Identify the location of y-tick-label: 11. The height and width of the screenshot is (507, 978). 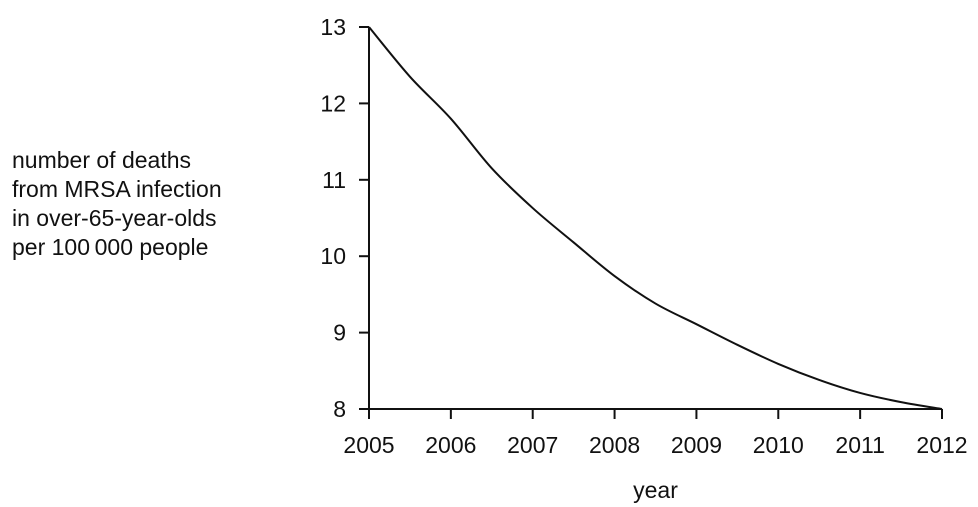
(334, 180).